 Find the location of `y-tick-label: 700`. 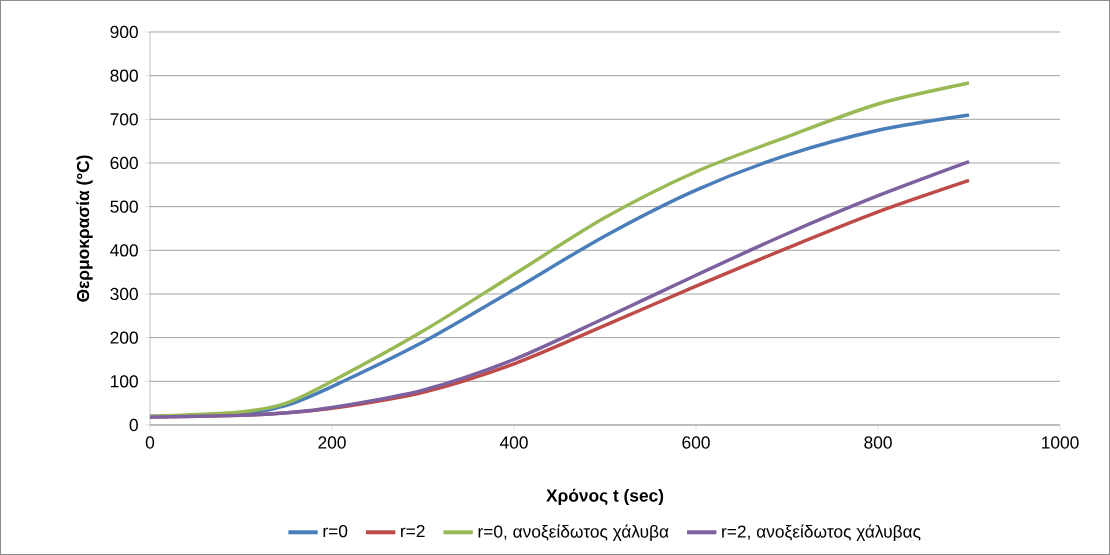

y-tick-label: 700 is located at coordinates (124, 119).